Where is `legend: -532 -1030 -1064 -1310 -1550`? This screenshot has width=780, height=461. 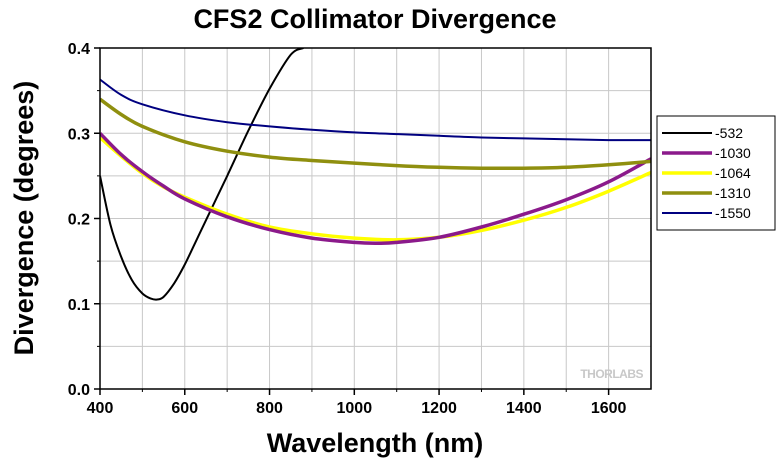
legend: -532 -1030 -1064 -1310 -1550 is located at coordinates (716, 173).